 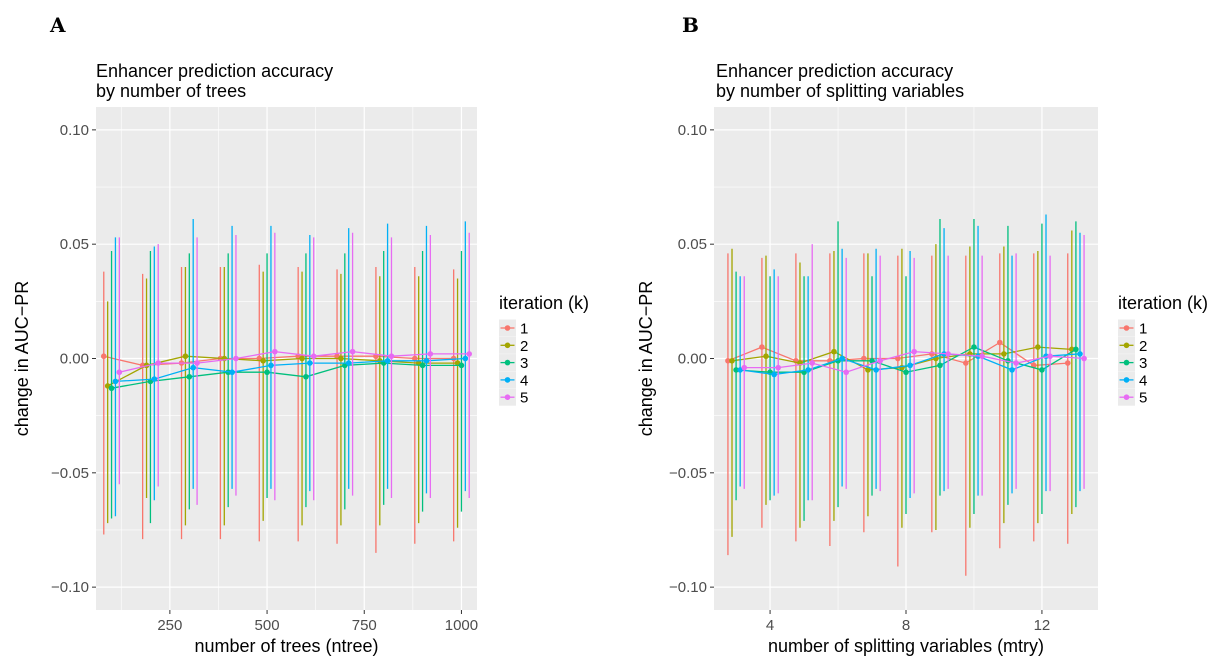 What do you see at coordinates (524, 329) in the screenshot?
I see `legend-label: 1` at bounding box center [524, 329].